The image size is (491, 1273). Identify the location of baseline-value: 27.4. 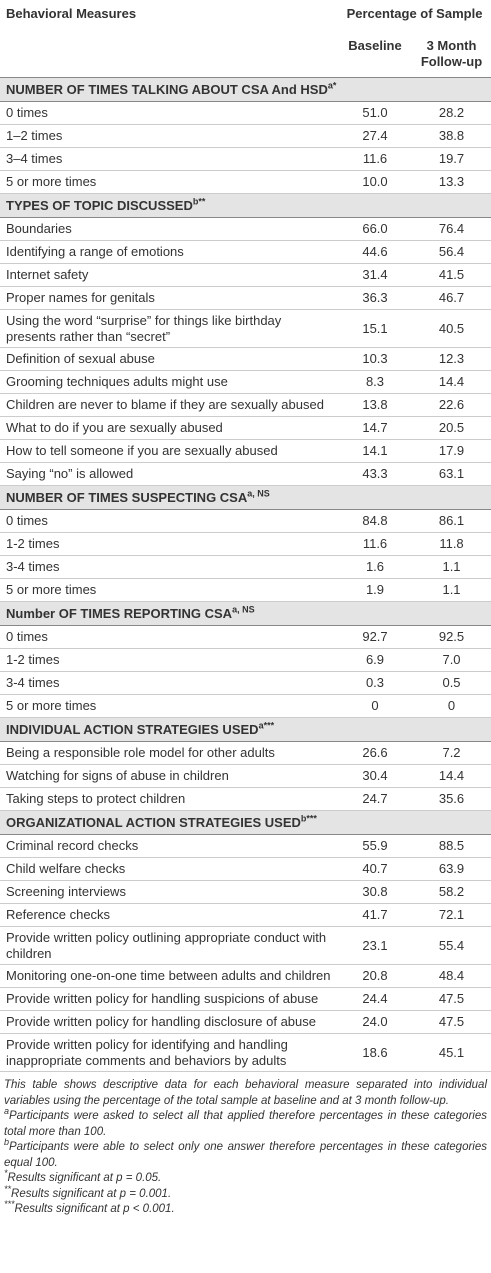
(375, 136).